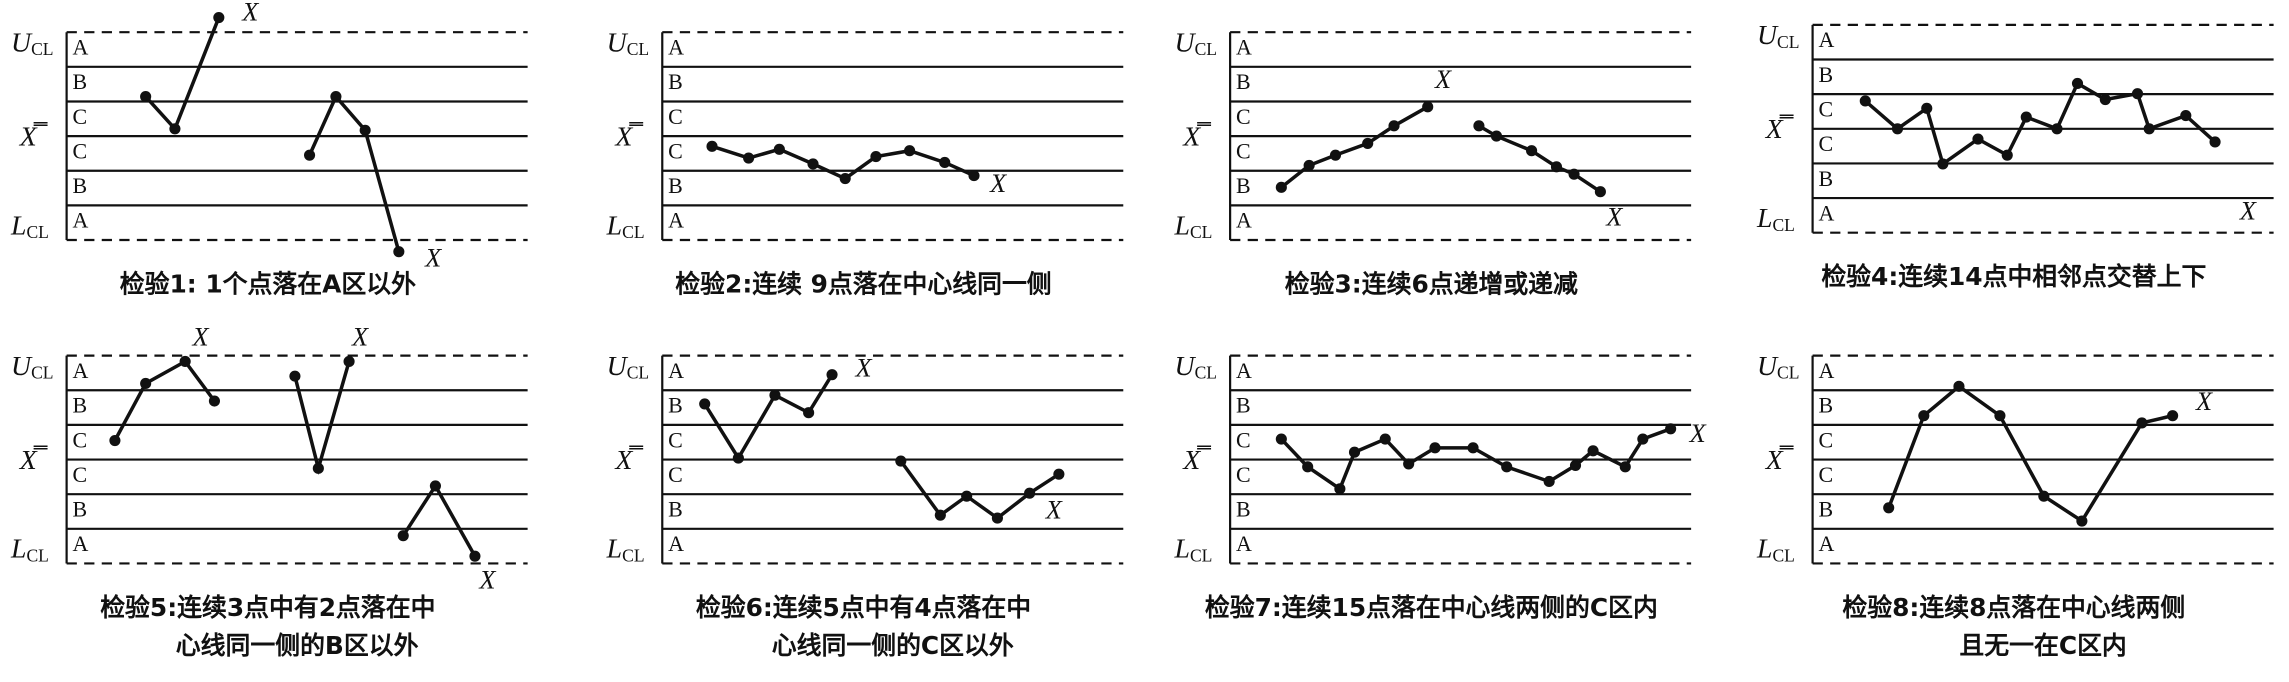 This screenshot has width=2289, height=682. I want to click on caption: 检验8:连续8点落在中心线两侧, so click(2013, 607).